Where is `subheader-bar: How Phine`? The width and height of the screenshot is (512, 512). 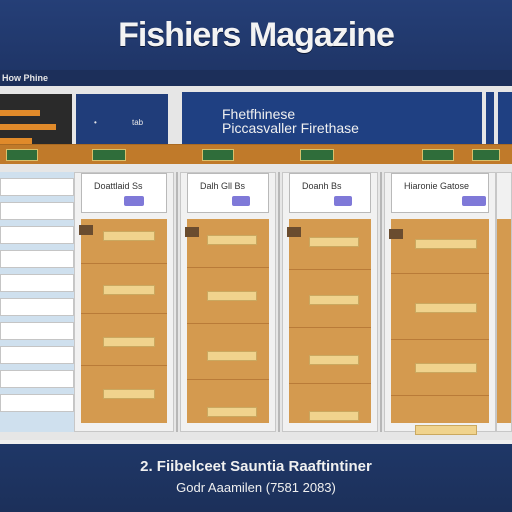 subheader-bar: How Phine is located at coordinates (256, 78).